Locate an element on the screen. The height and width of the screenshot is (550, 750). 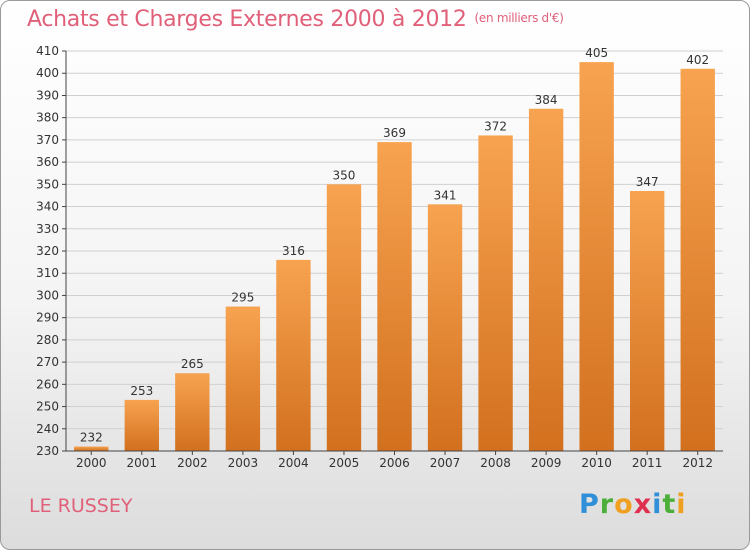
y-tick-label: 410 is located at coordinates (47, 51).